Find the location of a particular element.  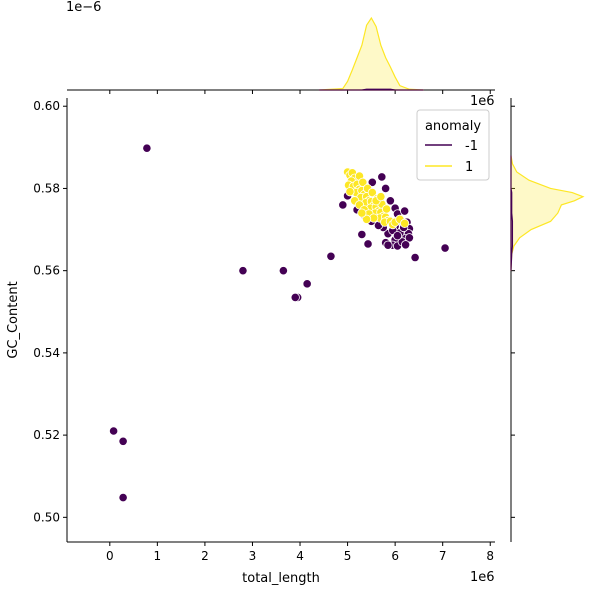

y-tick-label: 0.52 is located at coordinates (46, 435).